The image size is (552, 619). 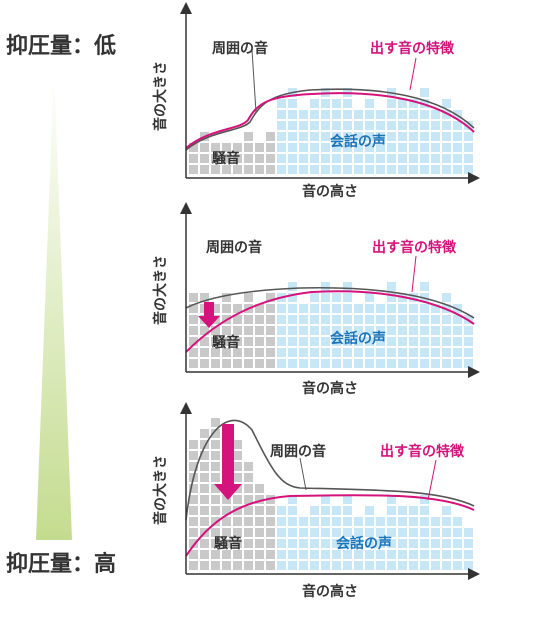 What do you see at coordinates (234, 247) in the screenshot?
I see `ambient-label: 周囲の音` at bounding box center [234, 247].